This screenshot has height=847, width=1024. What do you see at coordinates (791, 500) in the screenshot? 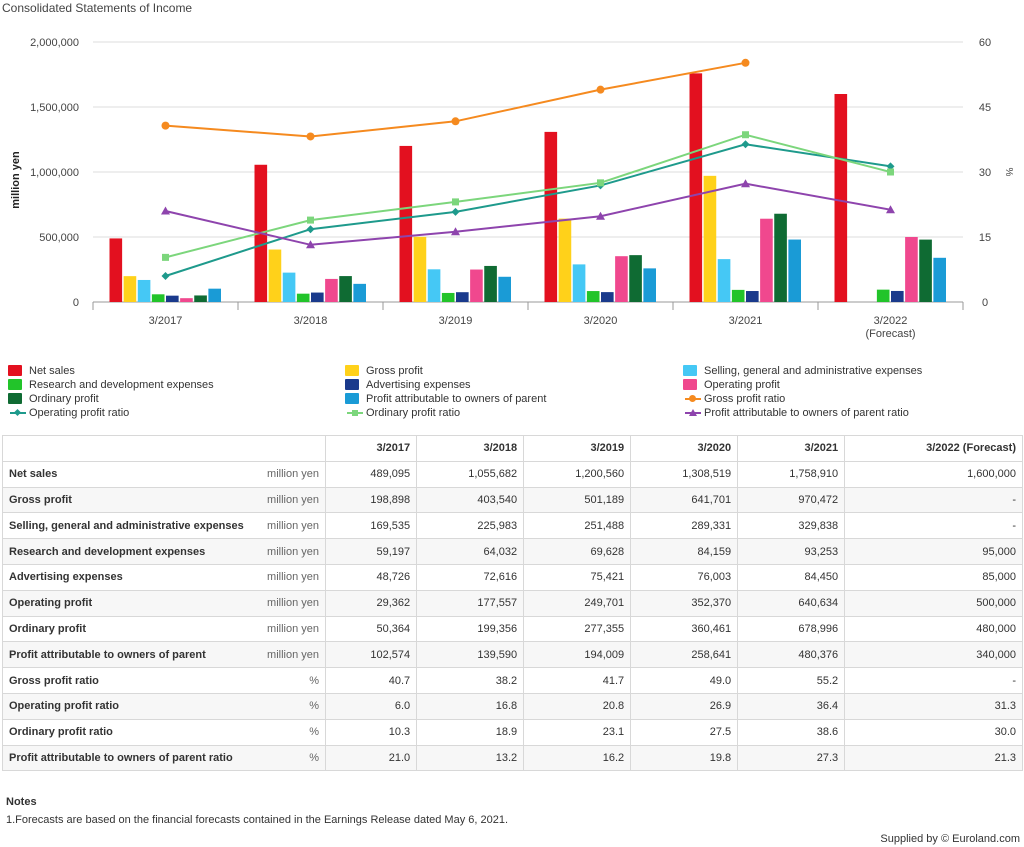
I see `table-cell: 970,472` at bounding box center [791, 500].